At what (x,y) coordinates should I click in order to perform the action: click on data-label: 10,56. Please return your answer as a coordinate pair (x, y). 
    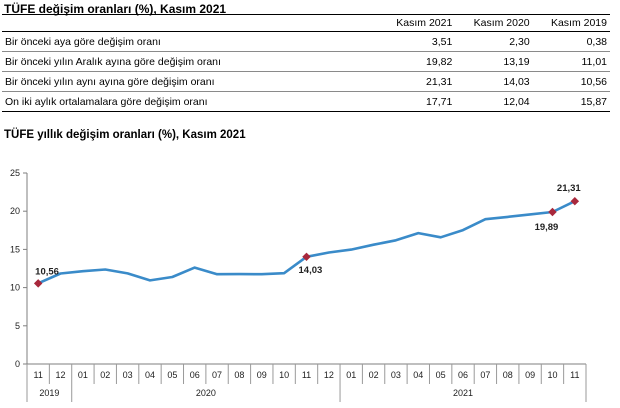
    Looking at the image, I should click on (47, 271).